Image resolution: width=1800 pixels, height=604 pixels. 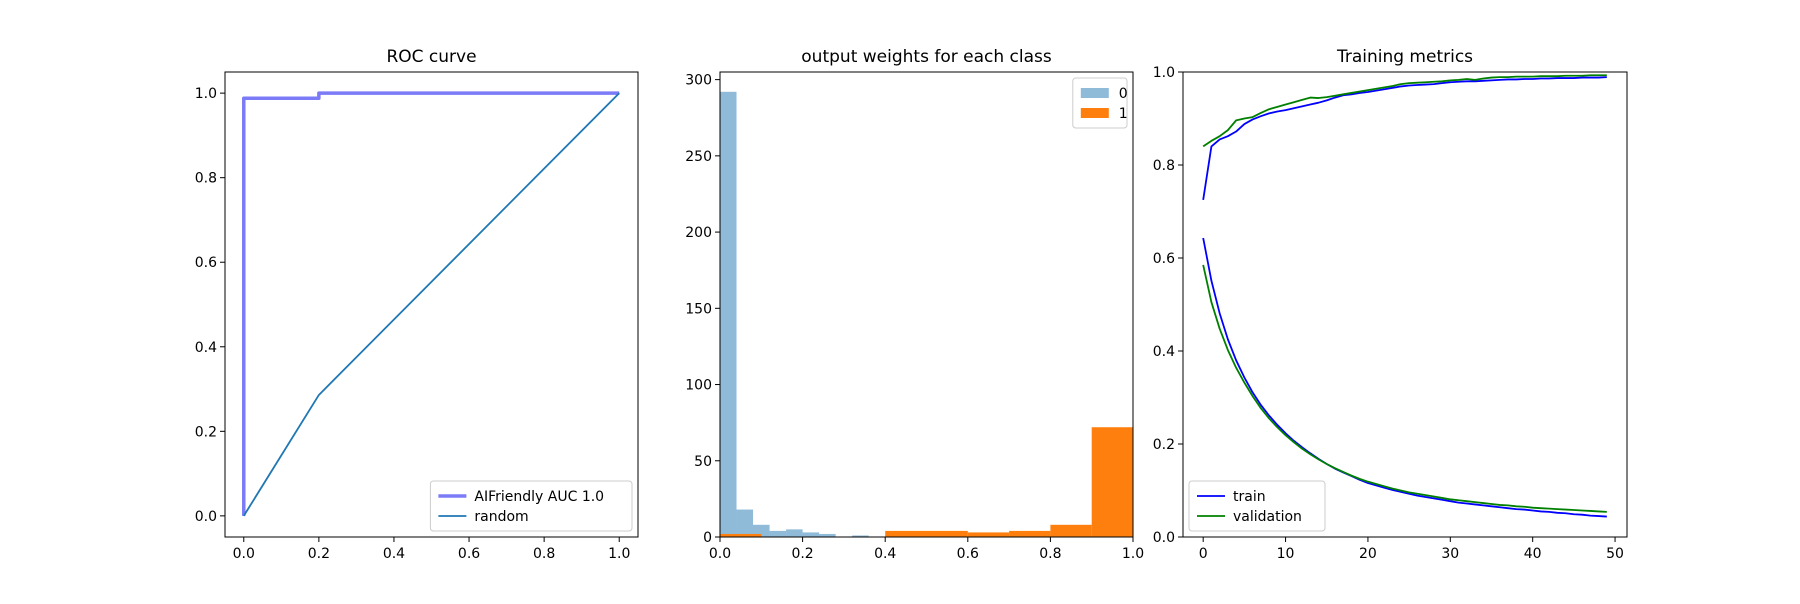 I want to click on y-tick-label: 300, so click(x=698, y=81).